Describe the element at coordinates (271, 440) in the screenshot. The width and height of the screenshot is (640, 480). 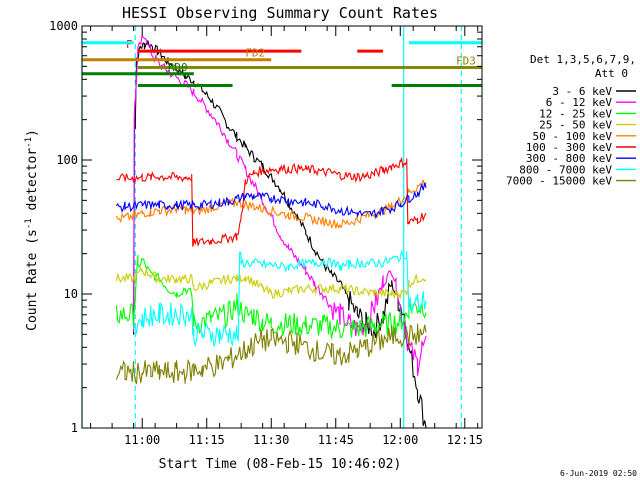
I see `x-tick-label: 11:30` at that location.